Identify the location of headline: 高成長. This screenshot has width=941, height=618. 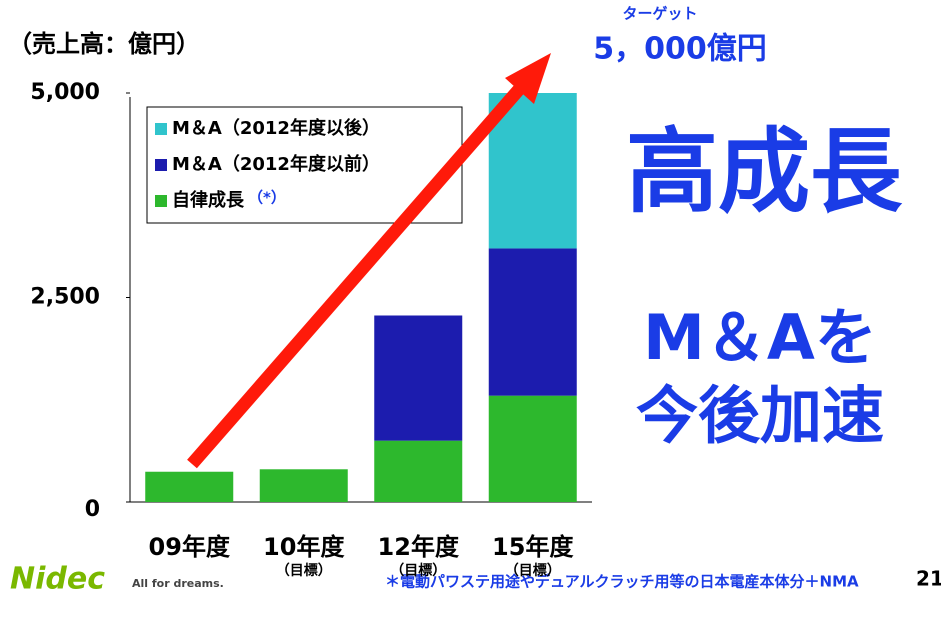
(764, 171).